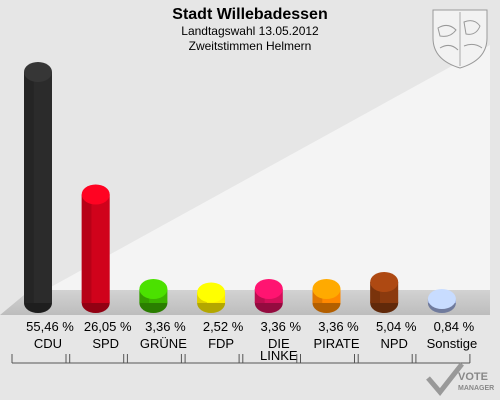  Describe the element at coordinates (211, 297) in the screenshot. I see `bar-fdp` at that location.